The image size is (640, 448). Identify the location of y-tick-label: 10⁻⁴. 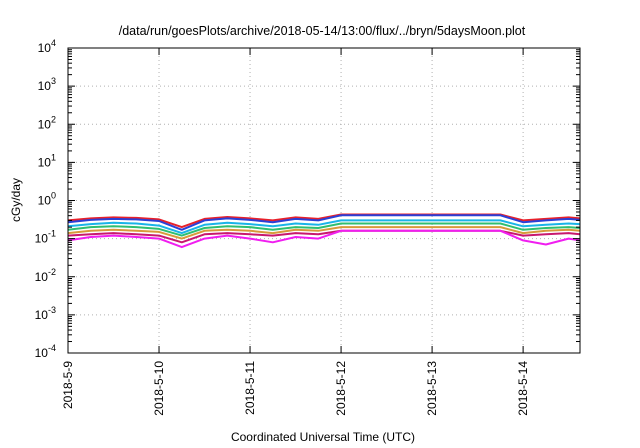
(45, 351).